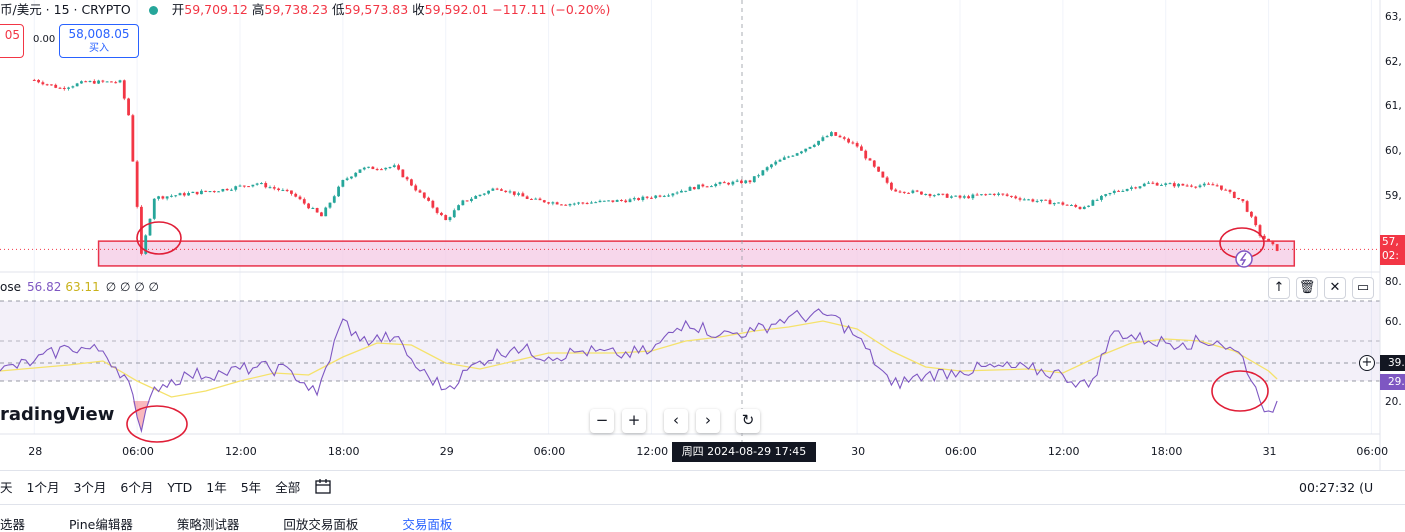 Image resolution: width=1405 pixels, height=532 pixels. Describe the element at coordinates (208, 524) in the screenshot. I see `tab-strategy-tester: 策略测试器` at that location.